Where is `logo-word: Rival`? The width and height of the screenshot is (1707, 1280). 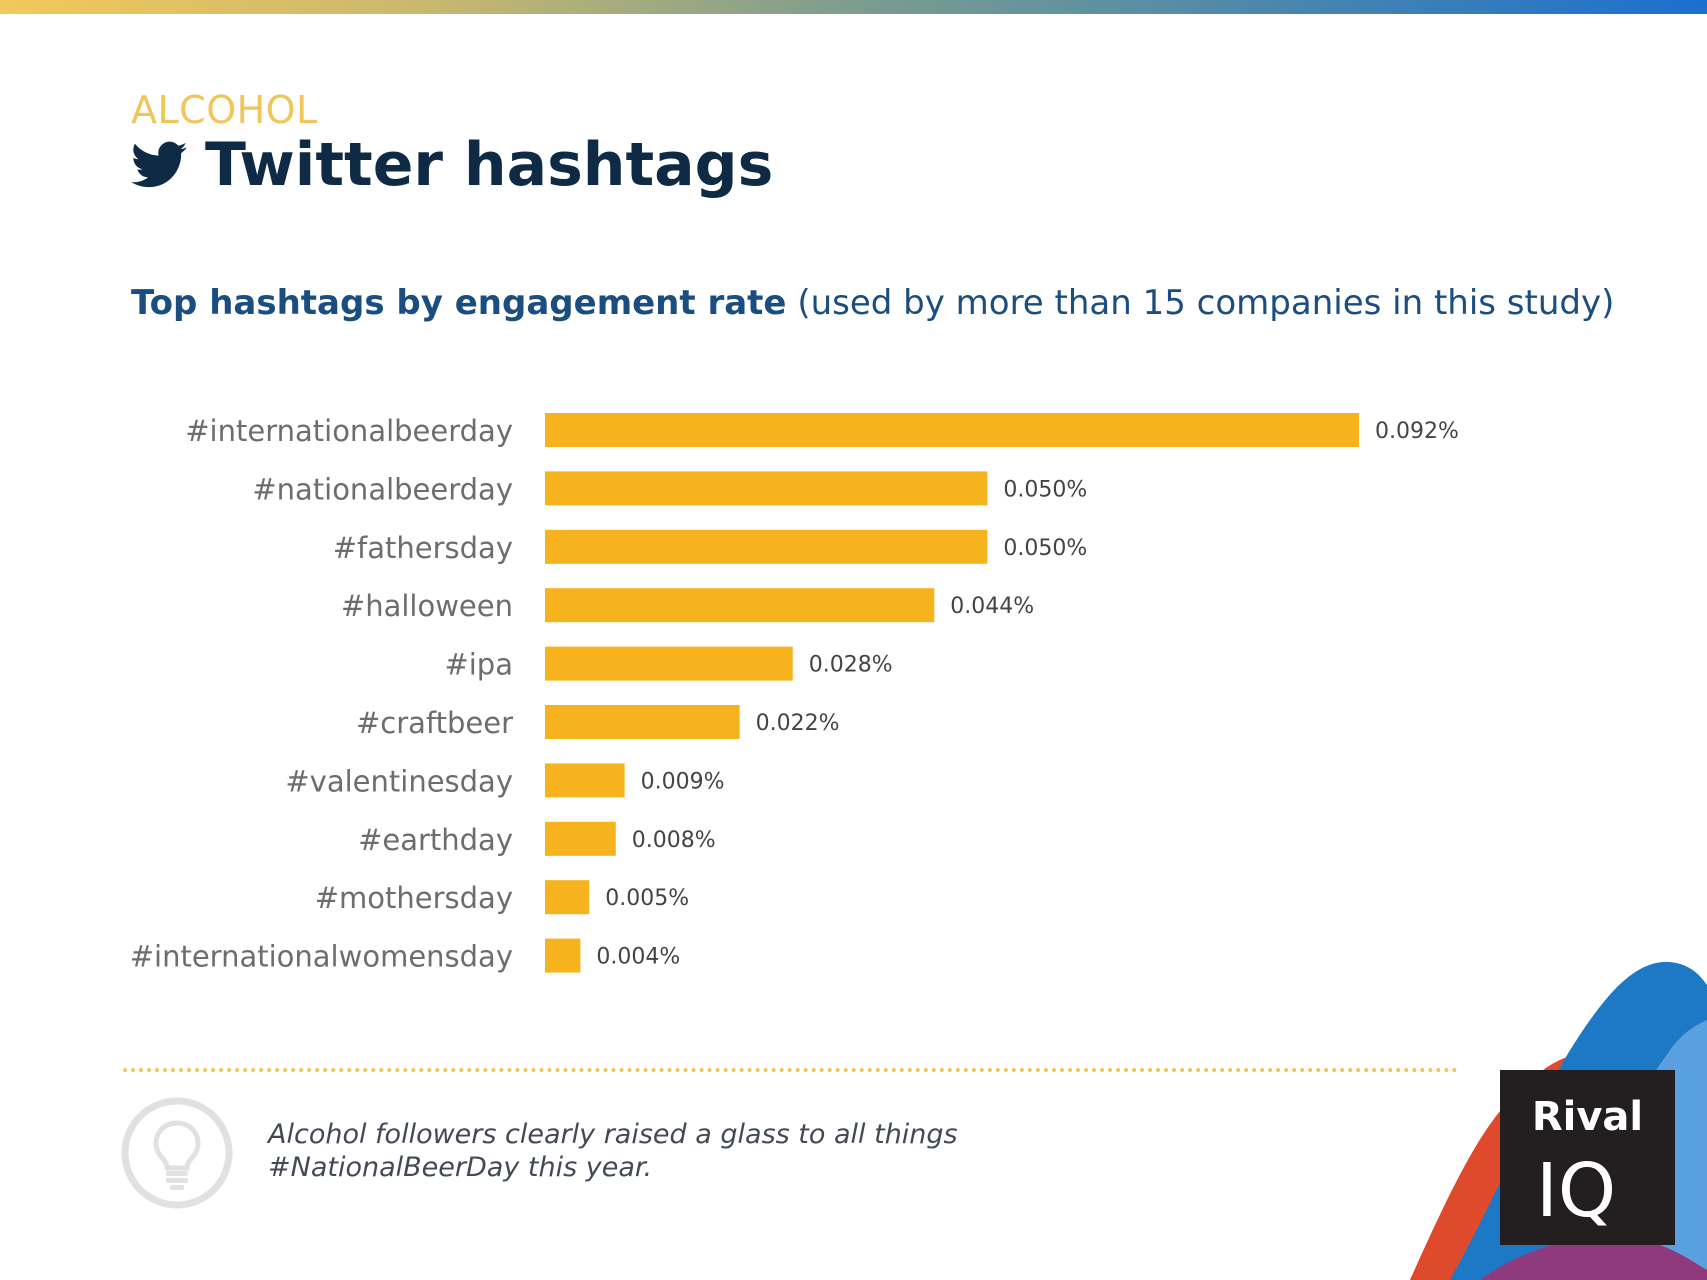
logo-word: Rival is located at coordinates (1587, 1117).